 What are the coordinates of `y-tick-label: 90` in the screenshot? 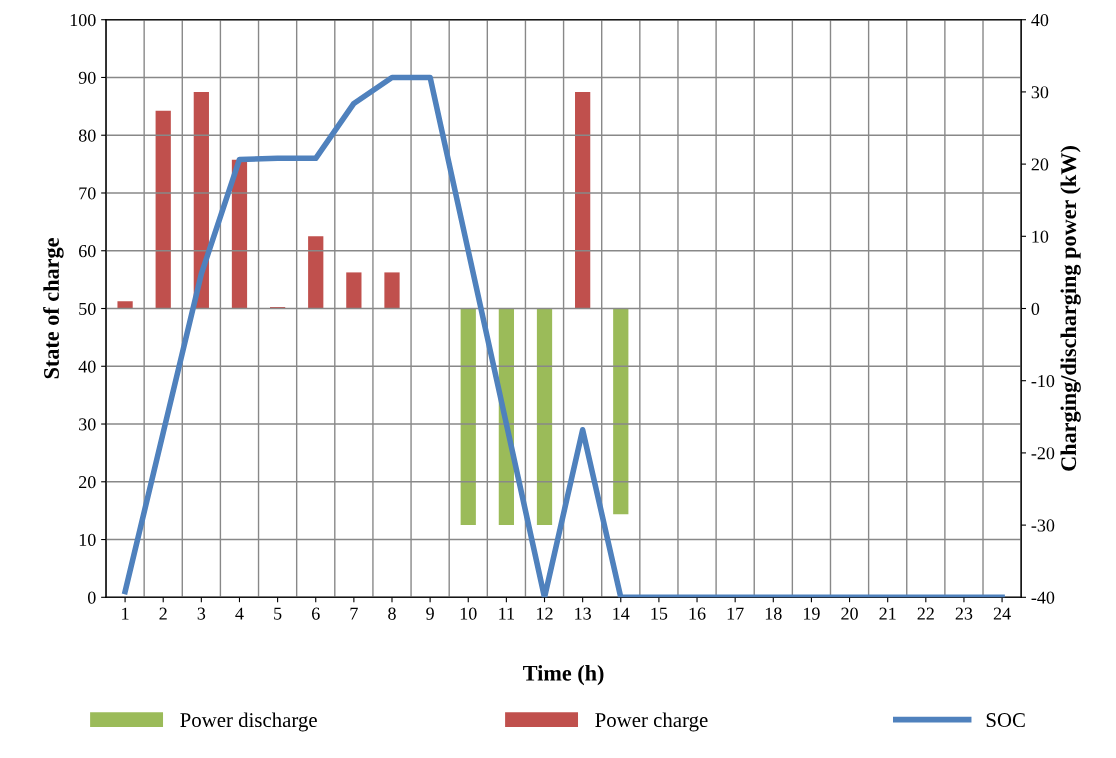 It's located at (87, 77).